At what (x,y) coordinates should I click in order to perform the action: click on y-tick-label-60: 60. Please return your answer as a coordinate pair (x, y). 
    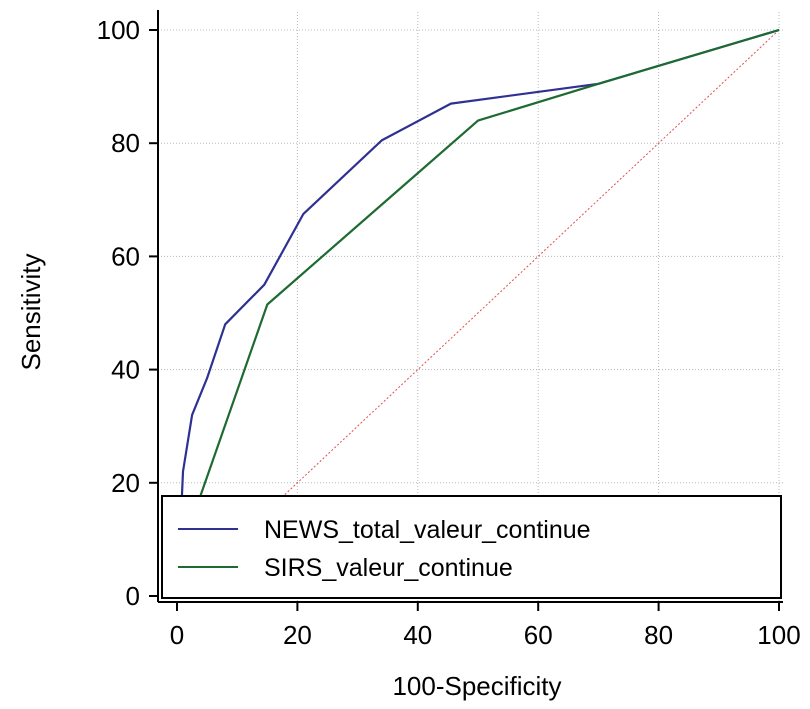
    Looking at the image, I should click on (125, 256).